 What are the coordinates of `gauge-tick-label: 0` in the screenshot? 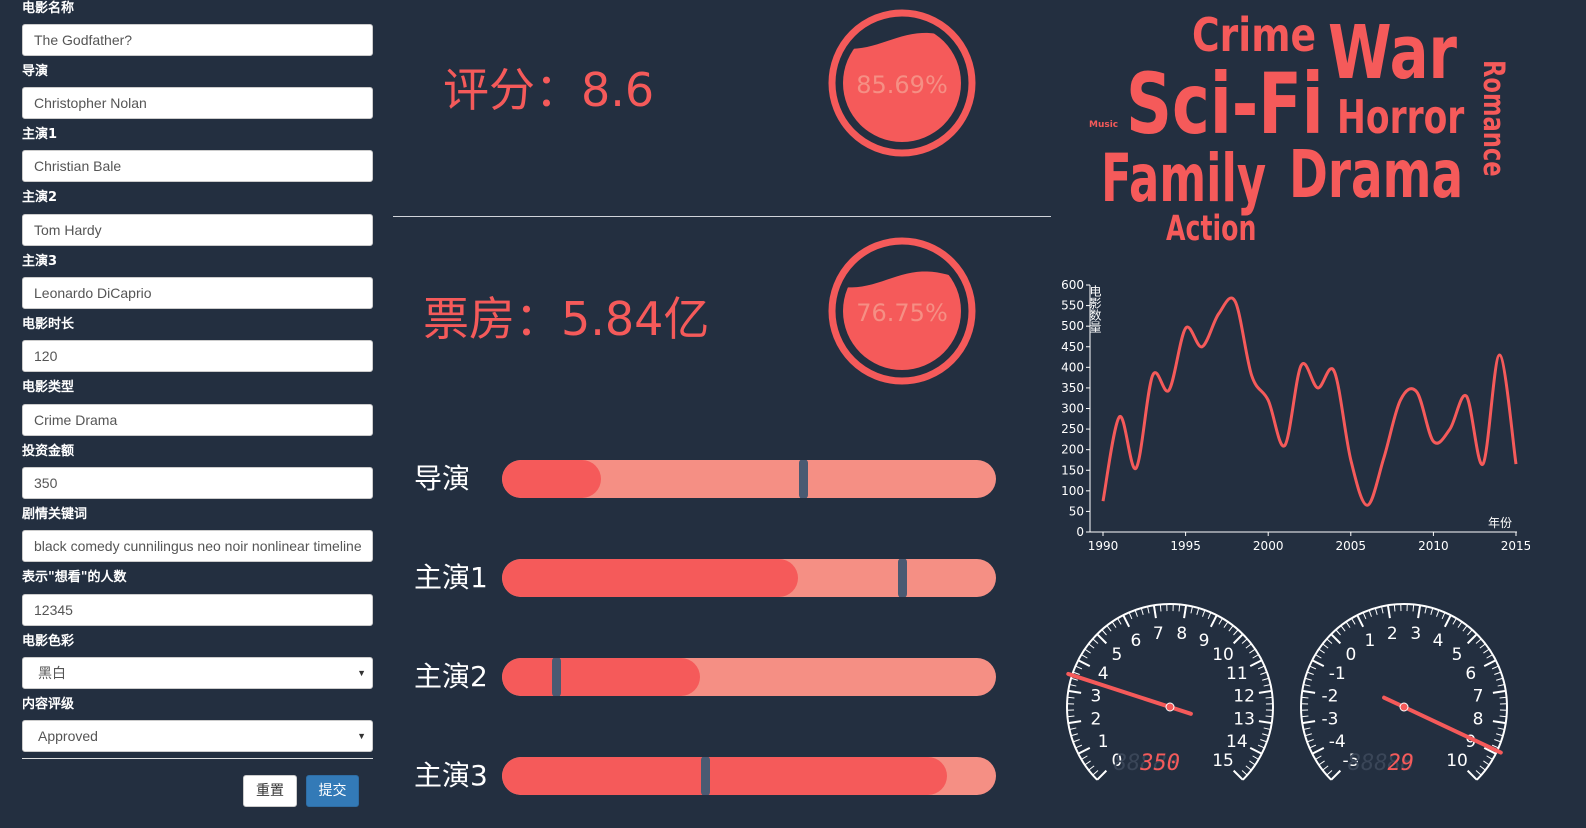 It's located at (1117, 761).